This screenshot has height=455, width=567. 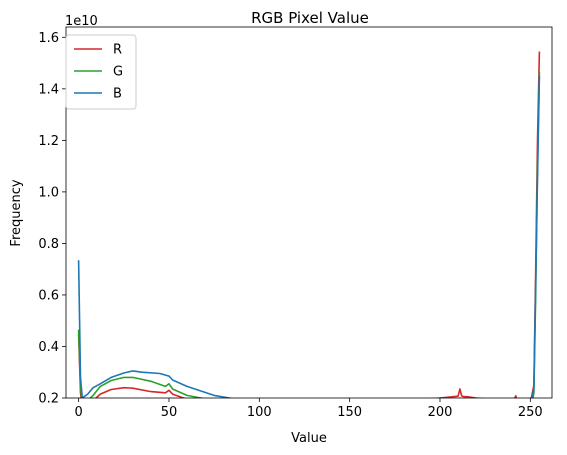 I want to click on x-tick-label: 200, so click(x=440, y=412).